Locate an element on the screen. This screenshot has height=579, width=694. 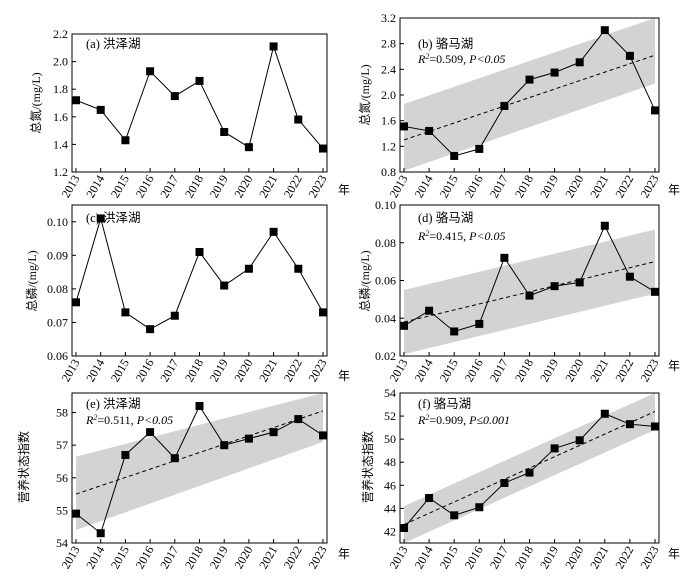
panel-e-ytick-label: 54 is located at coordinates (62, 543).